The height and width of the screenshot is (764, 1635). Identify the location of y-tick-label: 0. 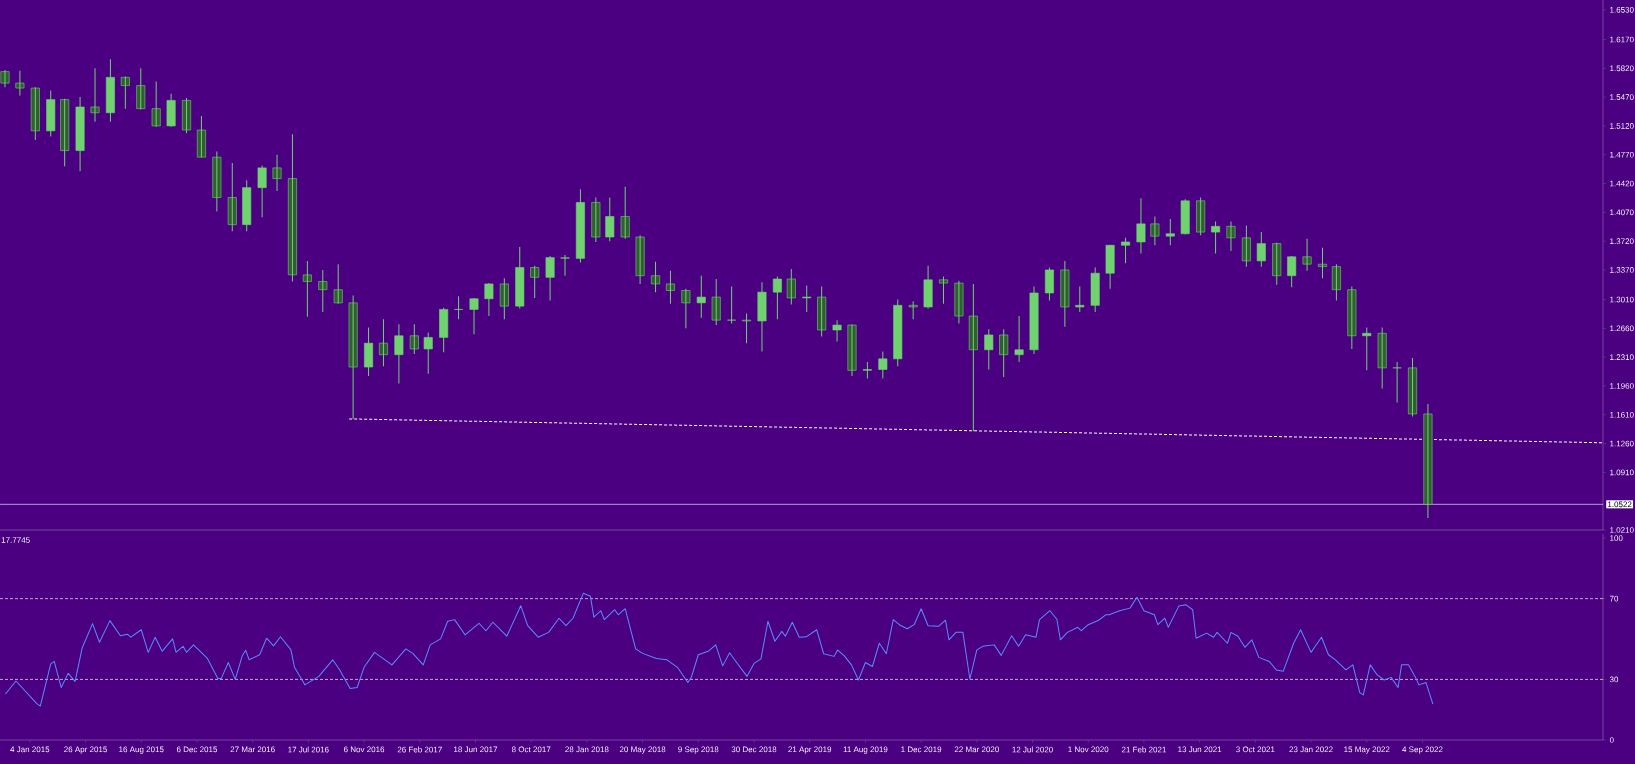
(1611, 740).